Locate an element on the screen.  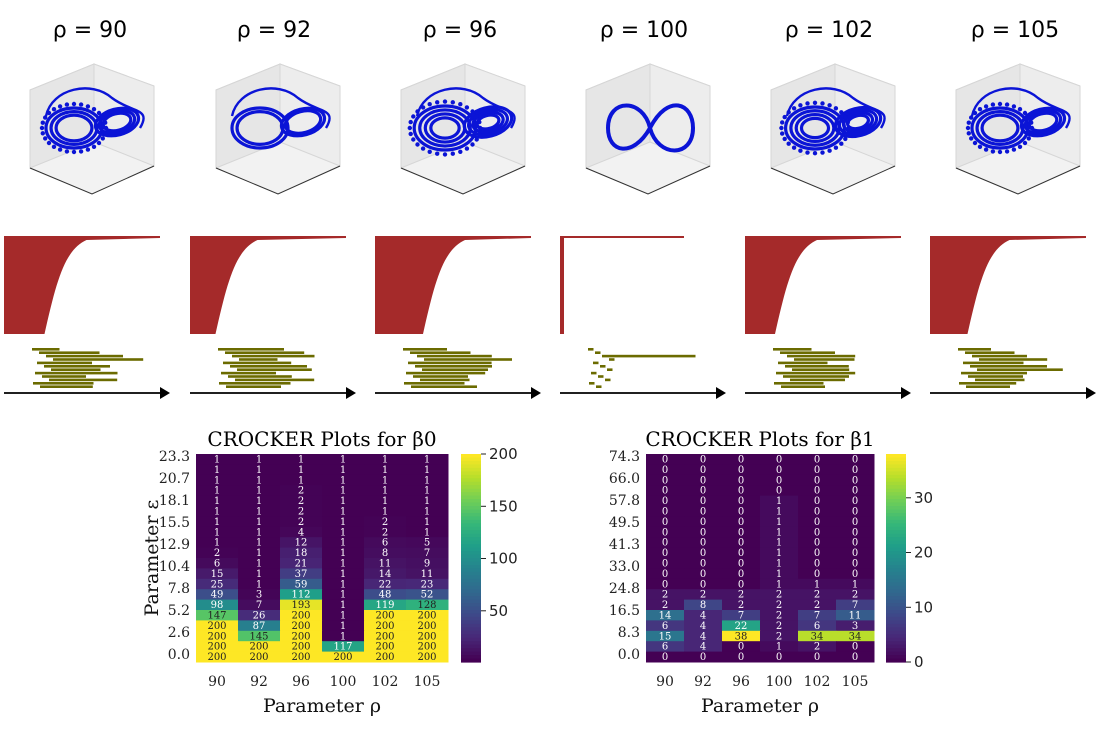
h0-barcode-panel is located at coordinates (82, 285).